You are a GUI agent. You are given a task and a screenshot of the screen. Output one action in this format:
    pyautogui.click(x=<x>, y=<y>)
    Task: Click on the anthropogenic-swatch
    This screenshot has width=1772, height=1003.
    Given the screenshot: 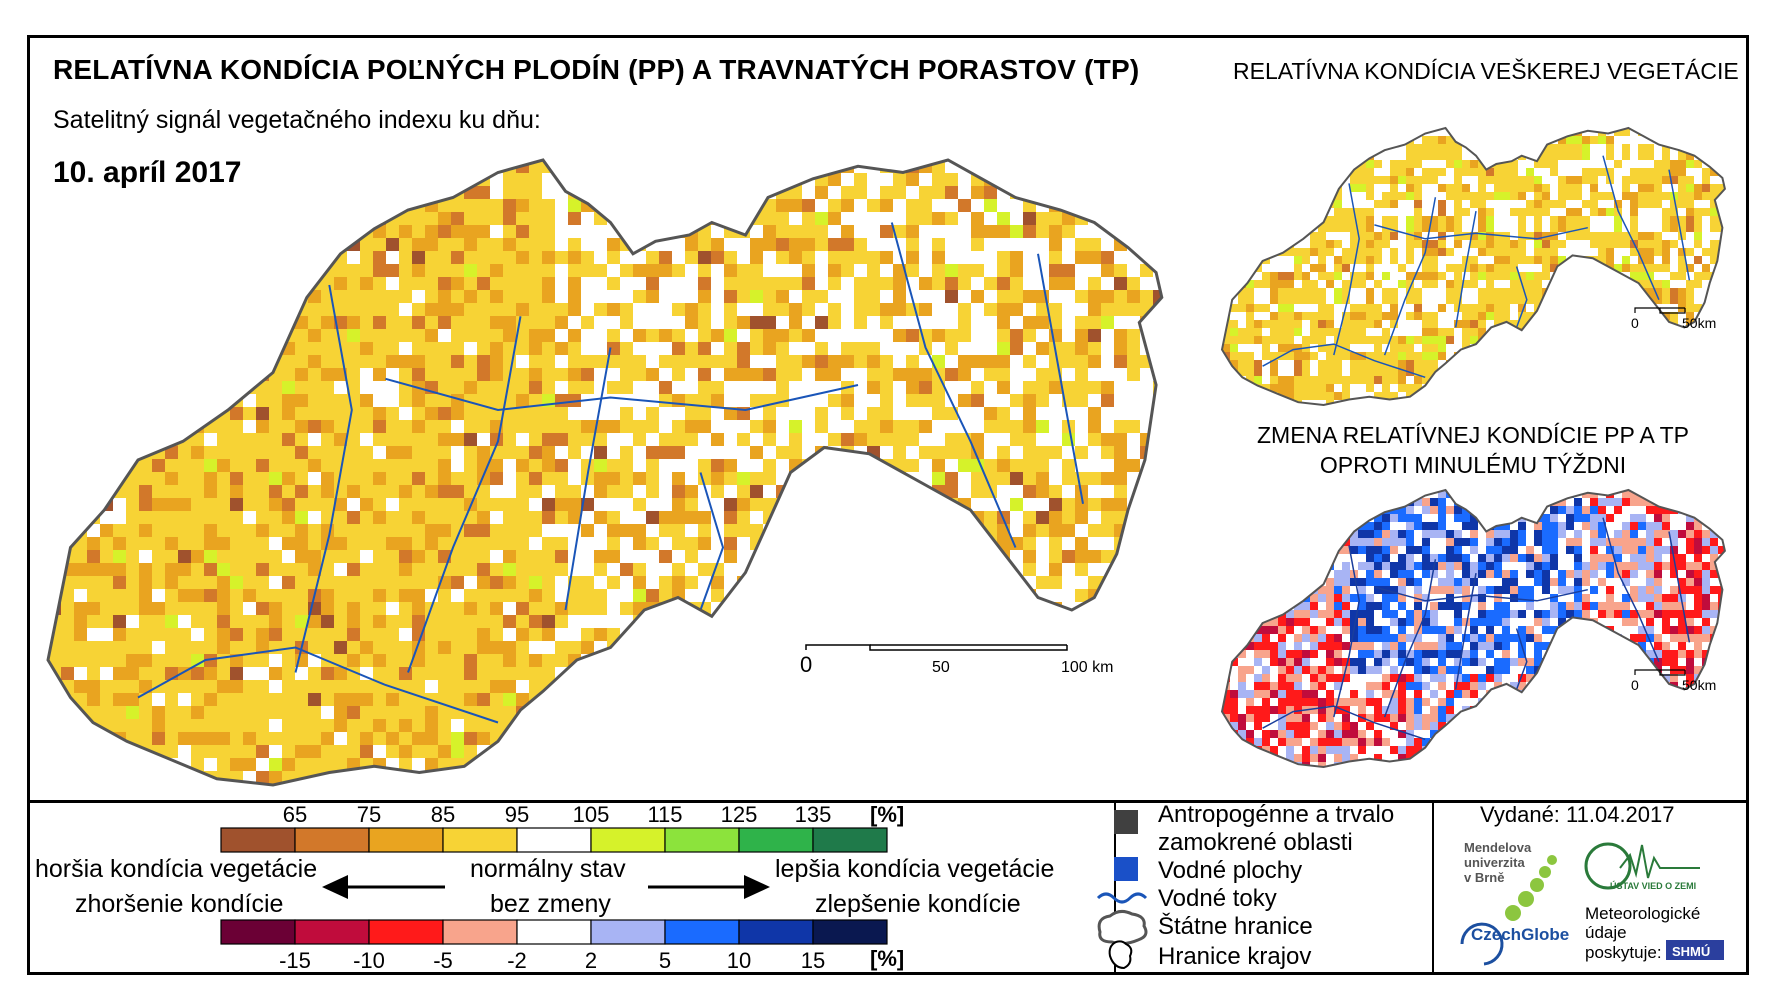 What is the action you would take?
    pyautogui.click(x=1126, y=822)
    